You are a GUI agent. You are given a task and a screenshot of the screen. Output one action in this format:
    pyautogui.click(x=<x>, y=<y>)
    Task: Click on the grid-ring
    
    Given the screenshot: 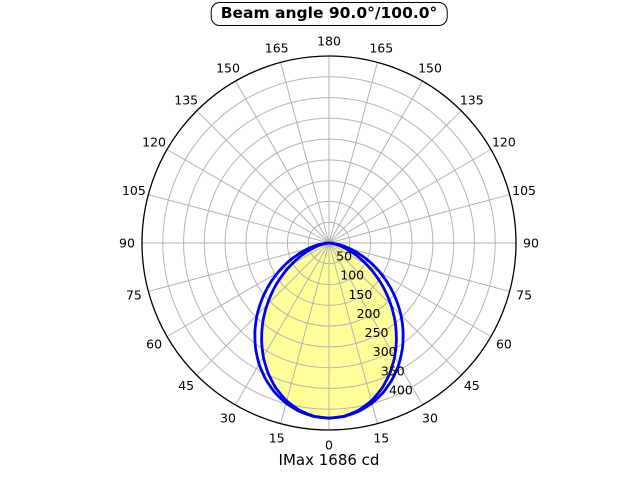 What is the action you would take?
    pyautogui.click(x=329, y=243)
    